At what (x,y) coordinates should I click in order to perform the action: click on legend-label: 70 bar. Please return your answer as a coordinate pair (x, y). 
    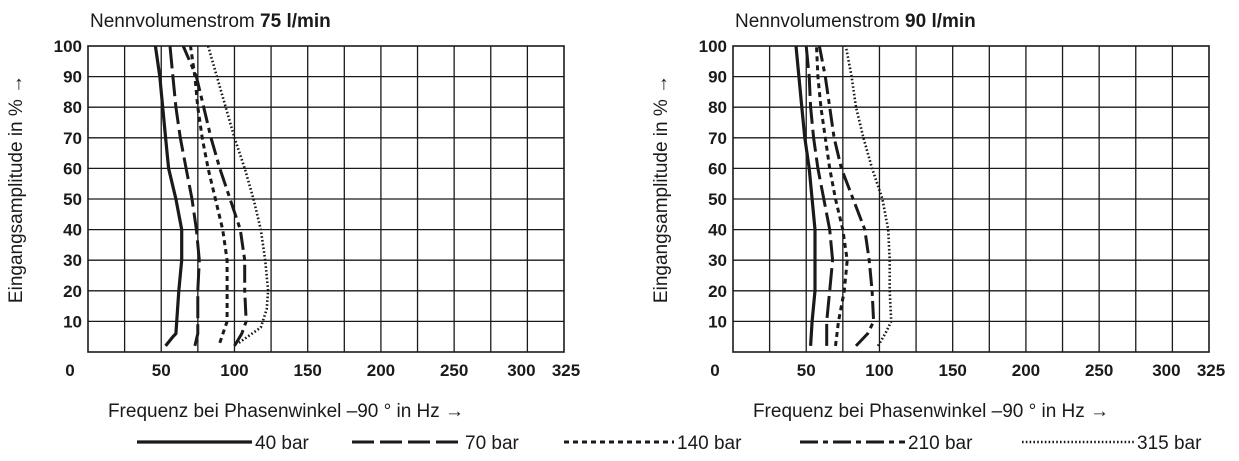
    Looking at the image, I should click on (492, 443).